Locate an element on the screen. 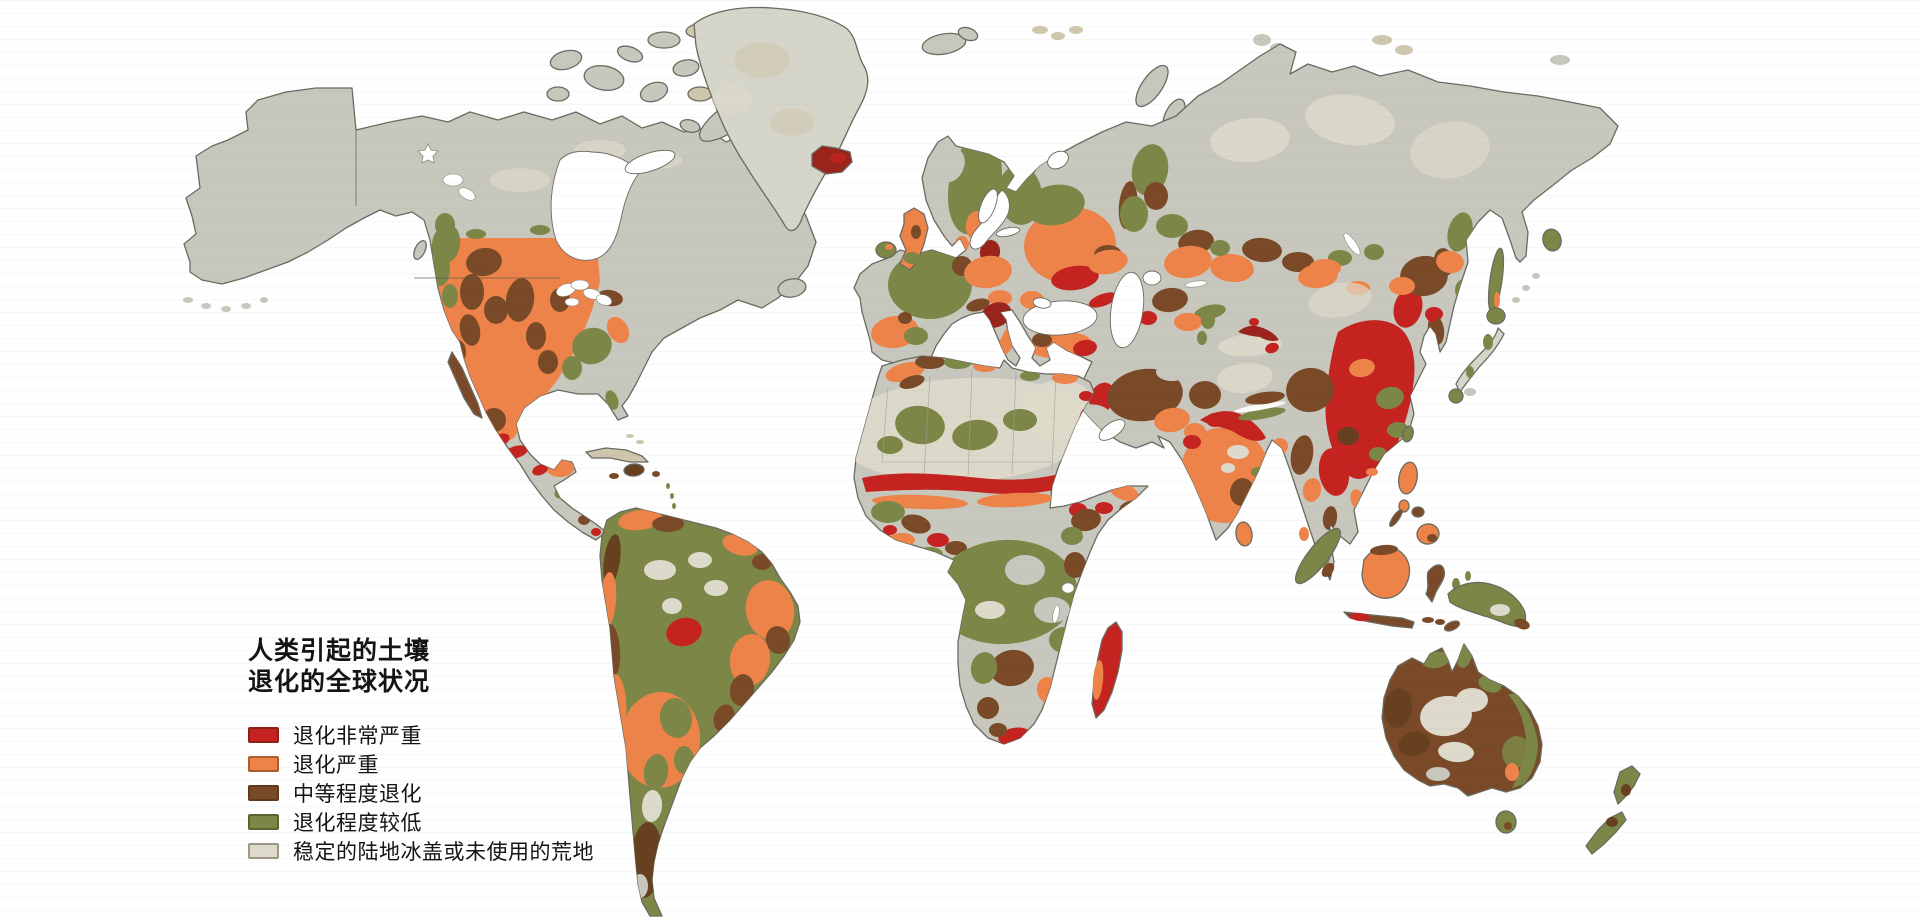 The width and height of the screenshot is (1920, 920). legend-rows: 退化非常严重 退化严重 中等程度退化 退化程度较低 稳定的陆地冰盖或未使用的荒地 is located at coordinates (421, 792).